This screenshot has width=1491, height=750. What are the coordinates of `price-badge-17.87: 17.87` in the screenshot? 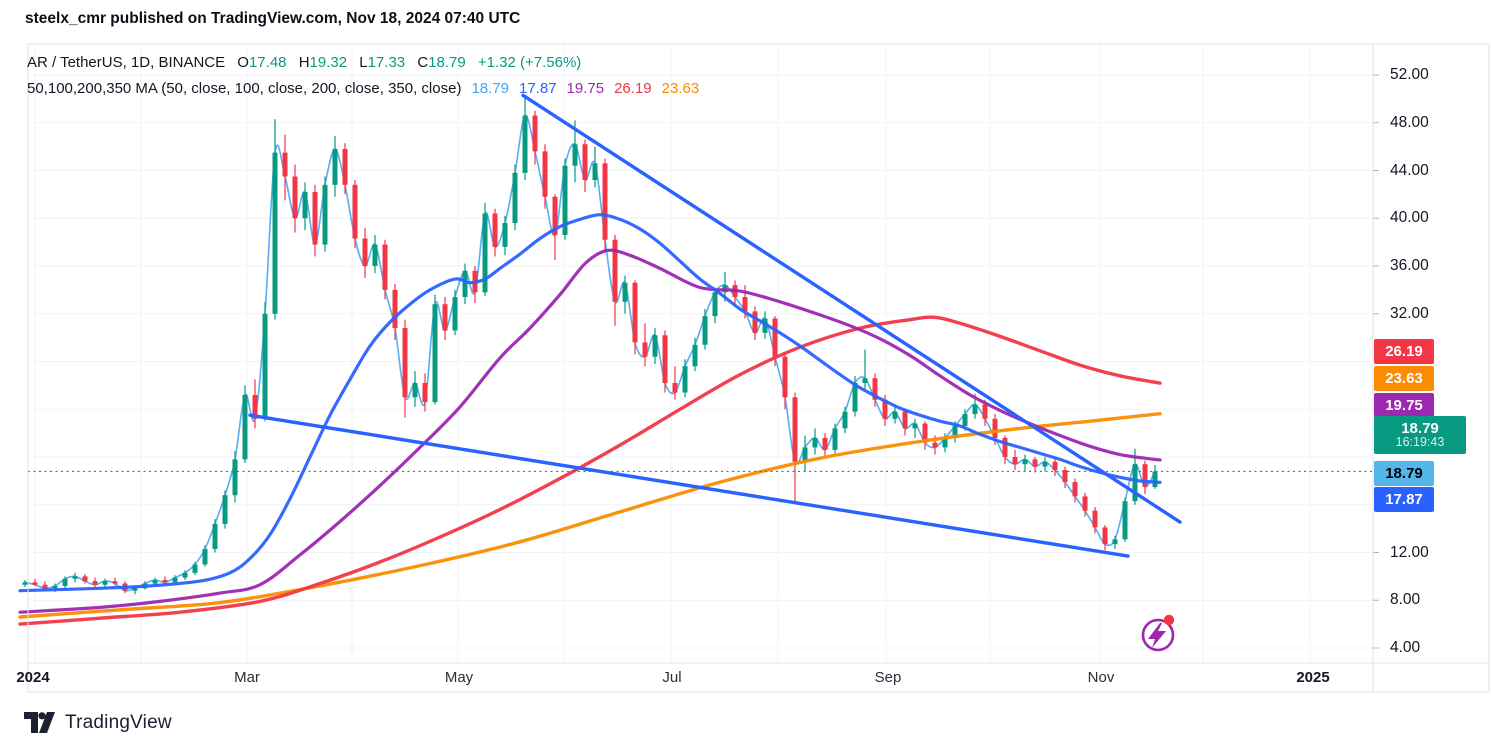 It's located at (1404, 499).